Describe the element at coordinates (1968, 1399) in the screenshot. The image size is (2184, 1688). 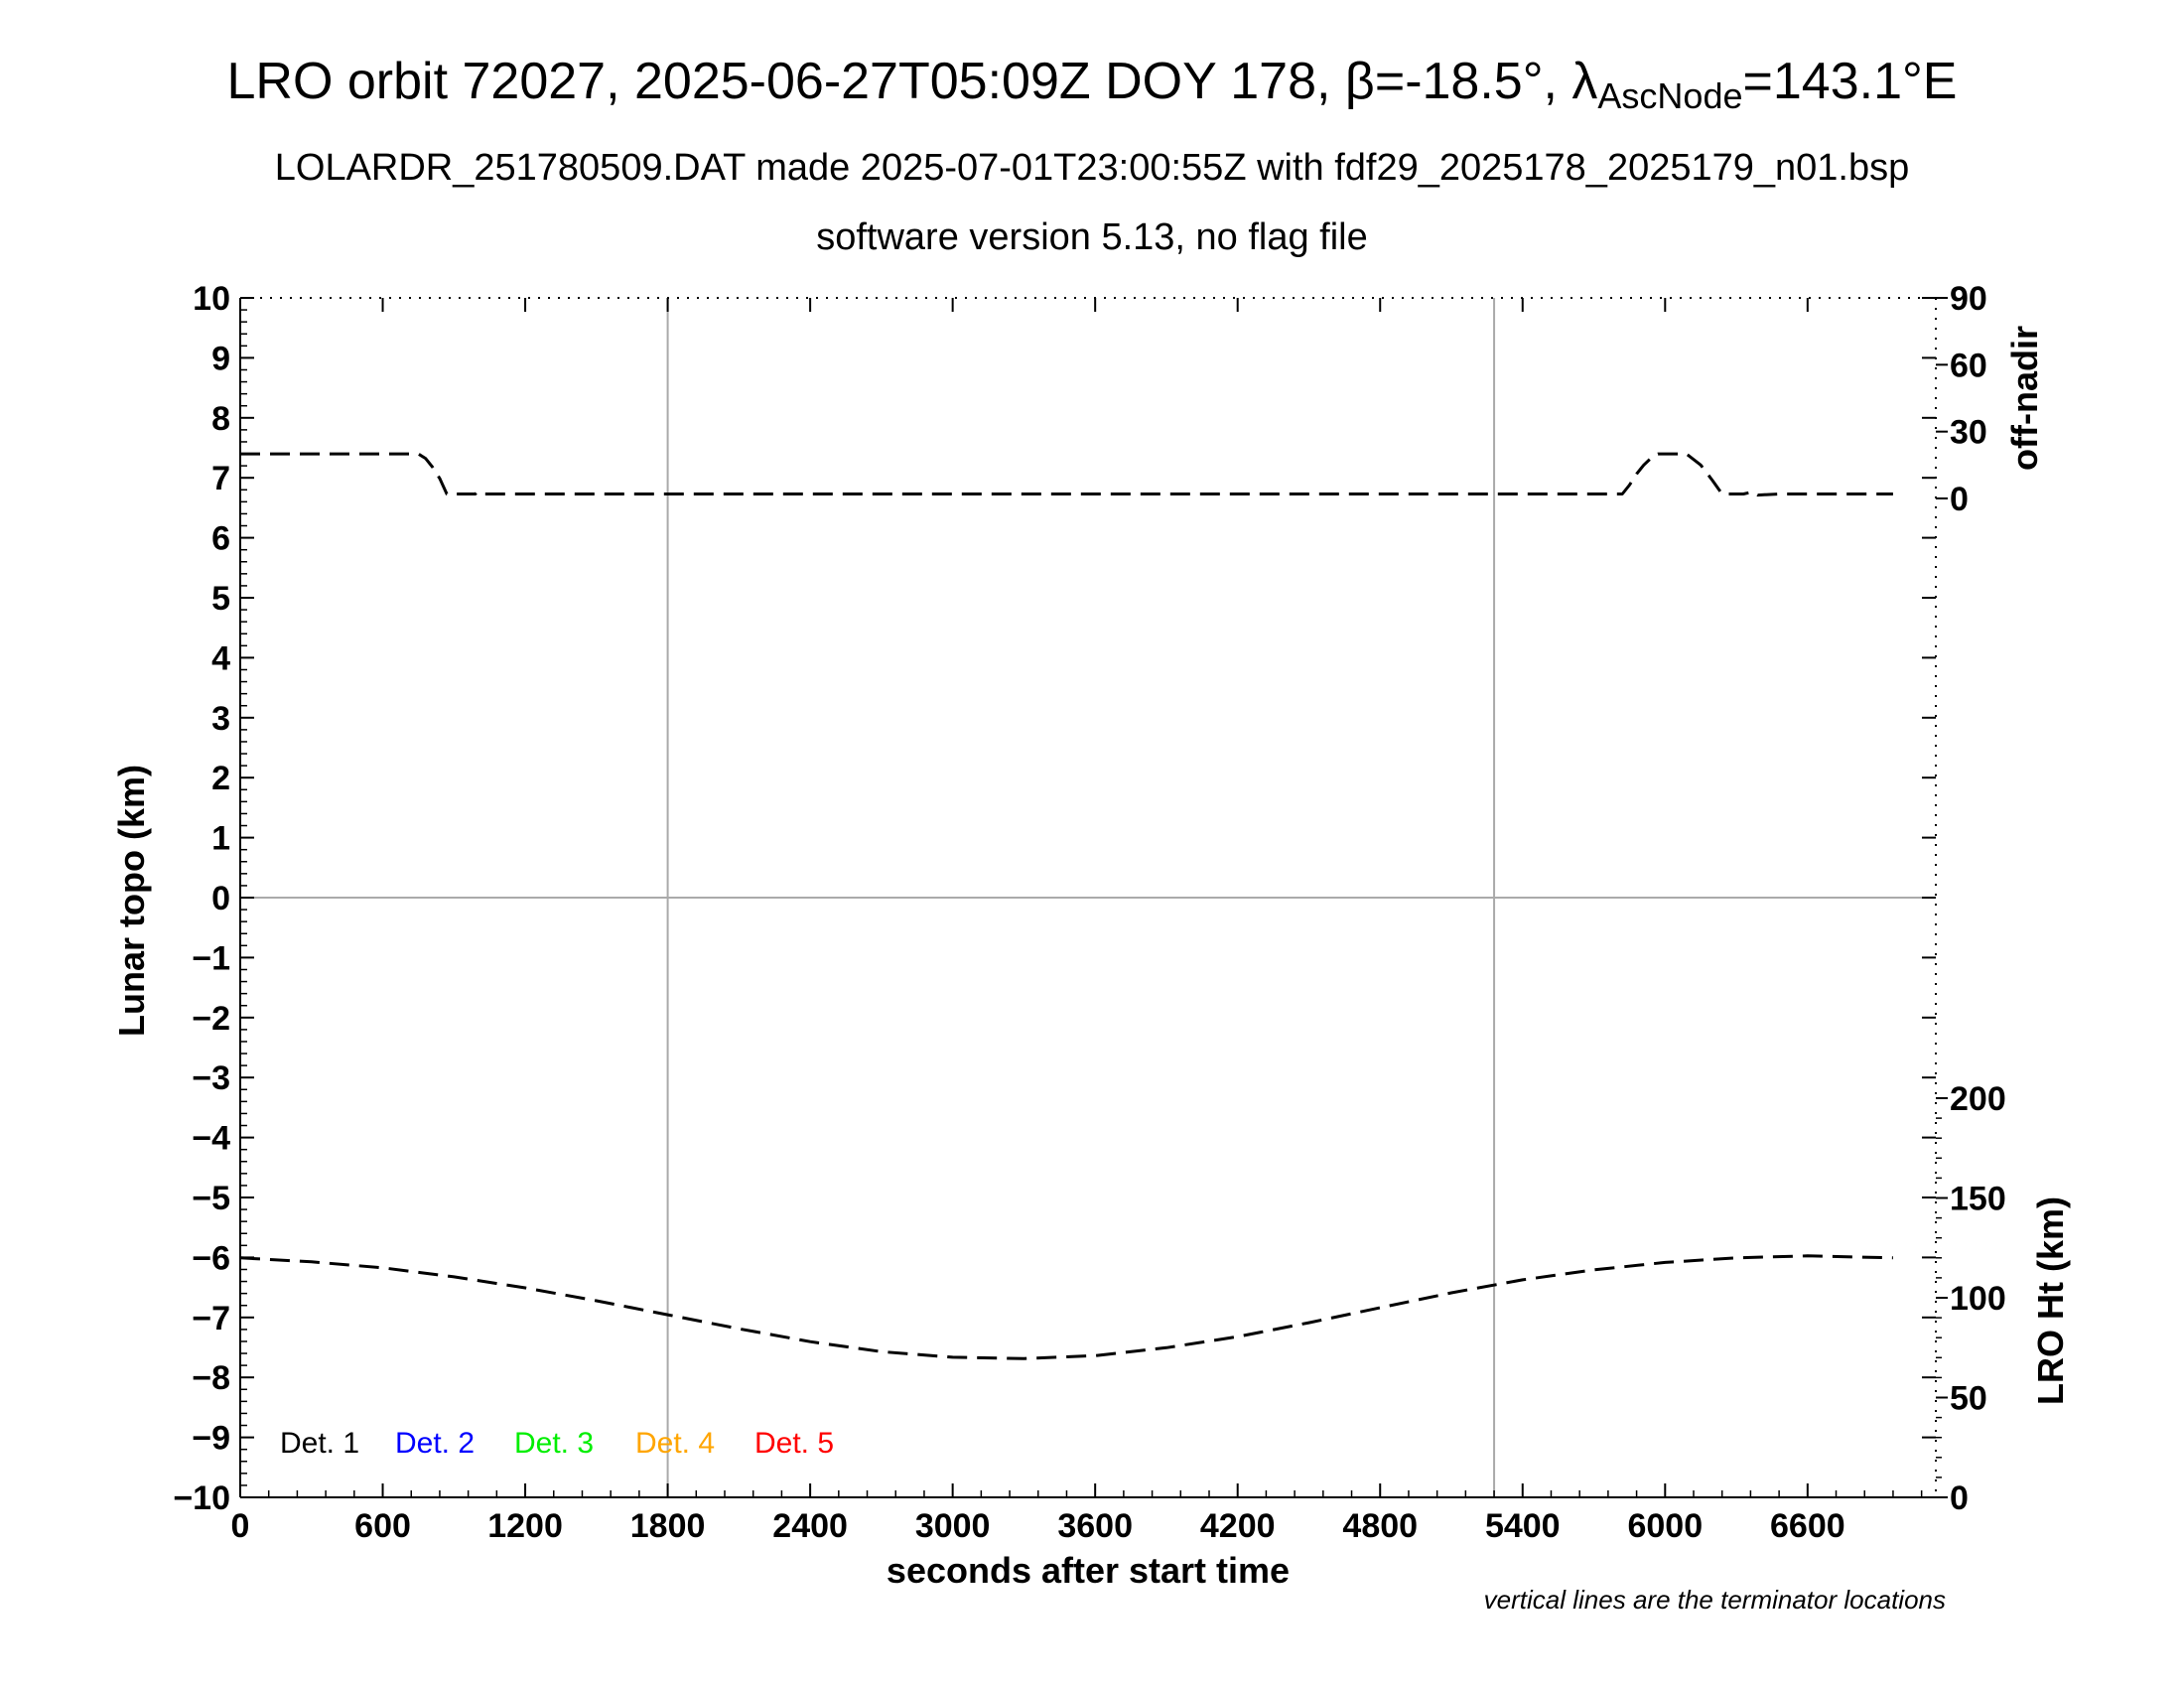
I see `lro-height-tick-label: 50` at that location.